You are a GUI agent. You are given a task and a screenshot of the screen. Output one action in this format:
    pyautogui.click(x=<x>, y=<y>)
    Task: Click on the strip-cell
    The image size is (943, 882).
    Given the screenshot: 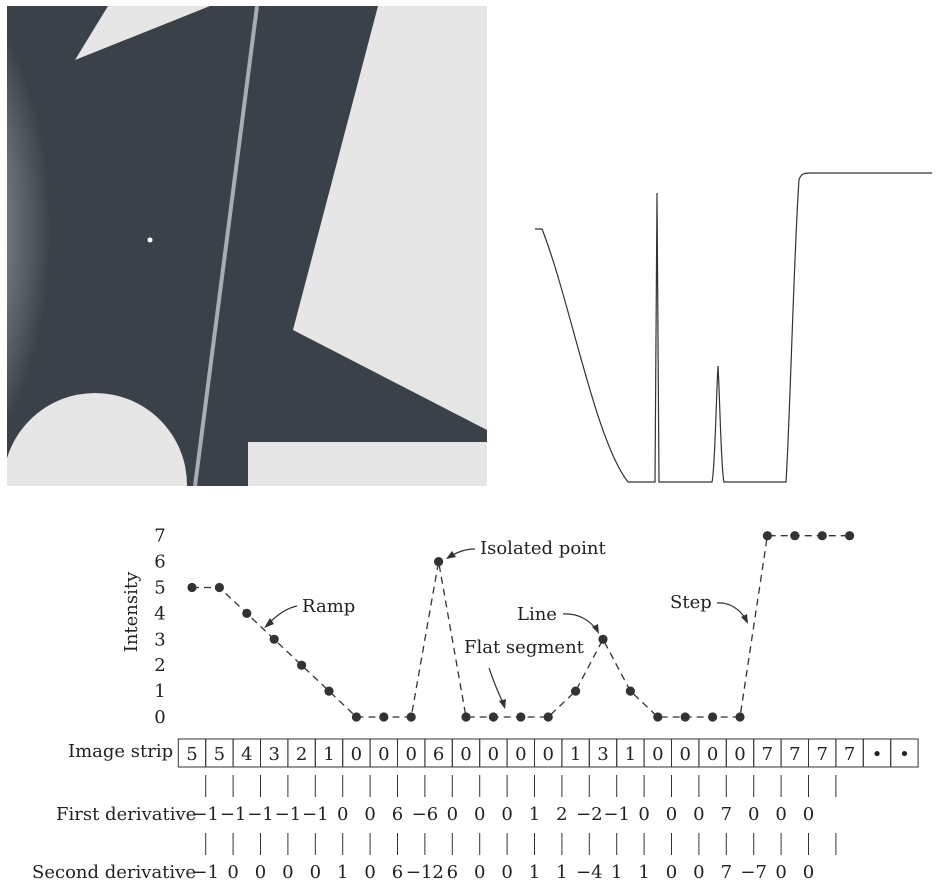 What is the action you would take?
    pyautogui.click(x=904, y=753)
    